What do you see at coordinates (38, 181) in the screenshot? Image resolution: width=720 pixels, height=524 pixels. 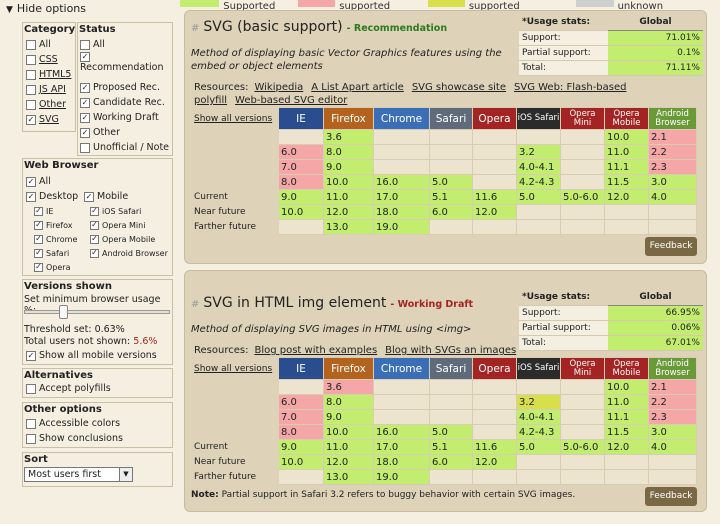 I see `browser-all-checkbox: ✓ All` at bounding box center [38, 181].